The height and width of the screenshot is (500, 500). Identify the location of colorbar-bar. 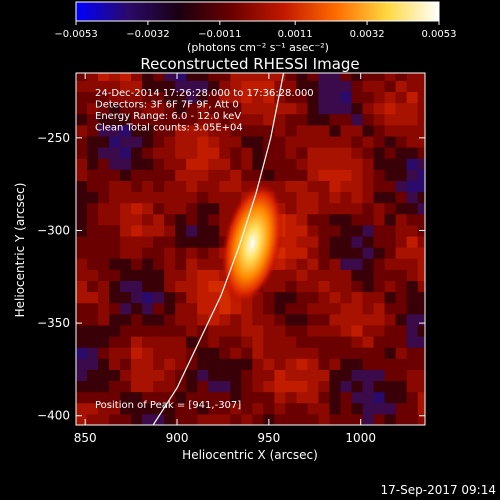
(257, 11).